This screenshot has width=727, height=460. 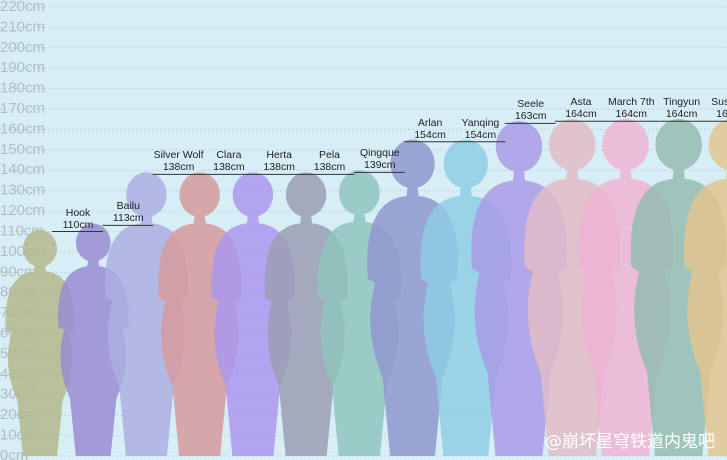 I want to click on character-name: Herta, so click(x=279, y=155).